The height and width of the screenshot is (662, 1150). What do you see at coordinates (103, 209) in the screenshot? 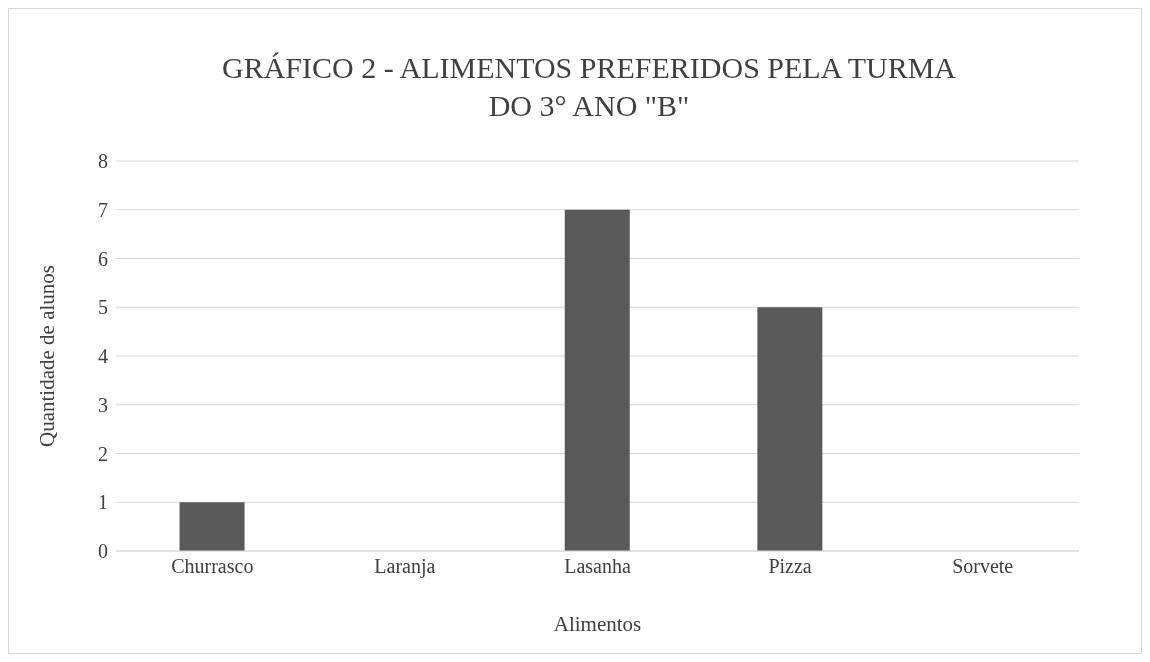
I see `y-tick-label: 7` at bounding box center [103, 209].